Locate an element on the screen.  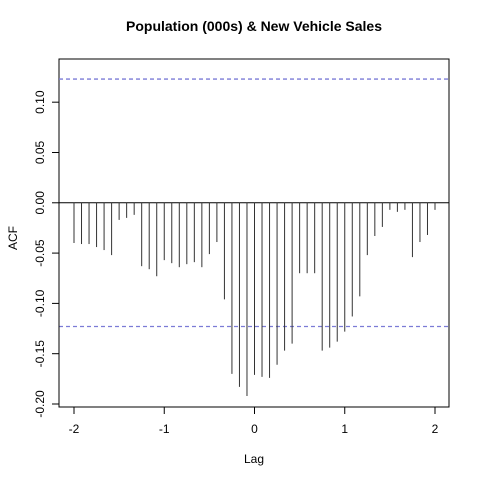
y-tick-label: -0.10 is located at coordinates (40, 303).